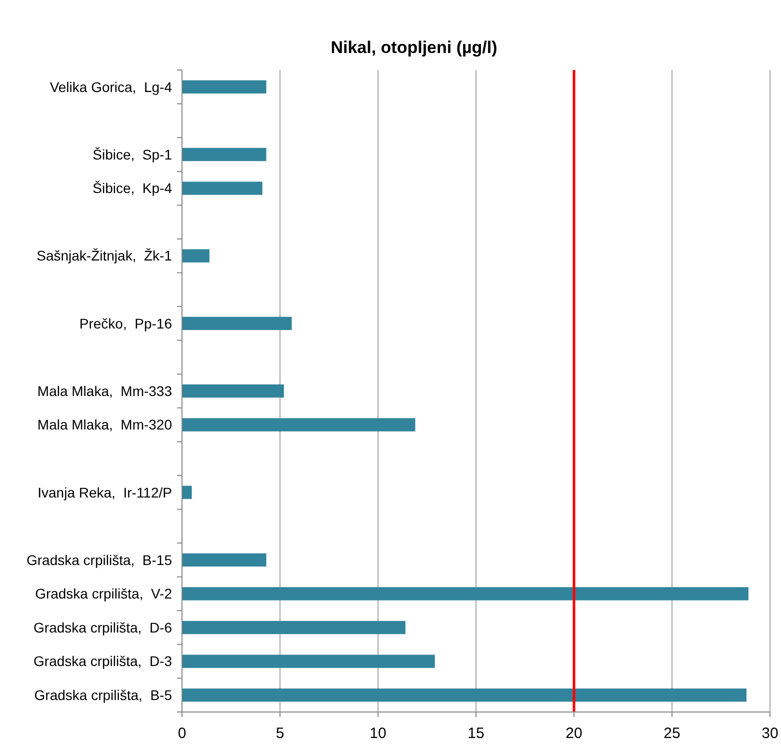  What do you see at coordinates (132, 188) in the screenshot?
I see `y-tick-label: Šibice, Kp-4` at bounding box center [132, 188].